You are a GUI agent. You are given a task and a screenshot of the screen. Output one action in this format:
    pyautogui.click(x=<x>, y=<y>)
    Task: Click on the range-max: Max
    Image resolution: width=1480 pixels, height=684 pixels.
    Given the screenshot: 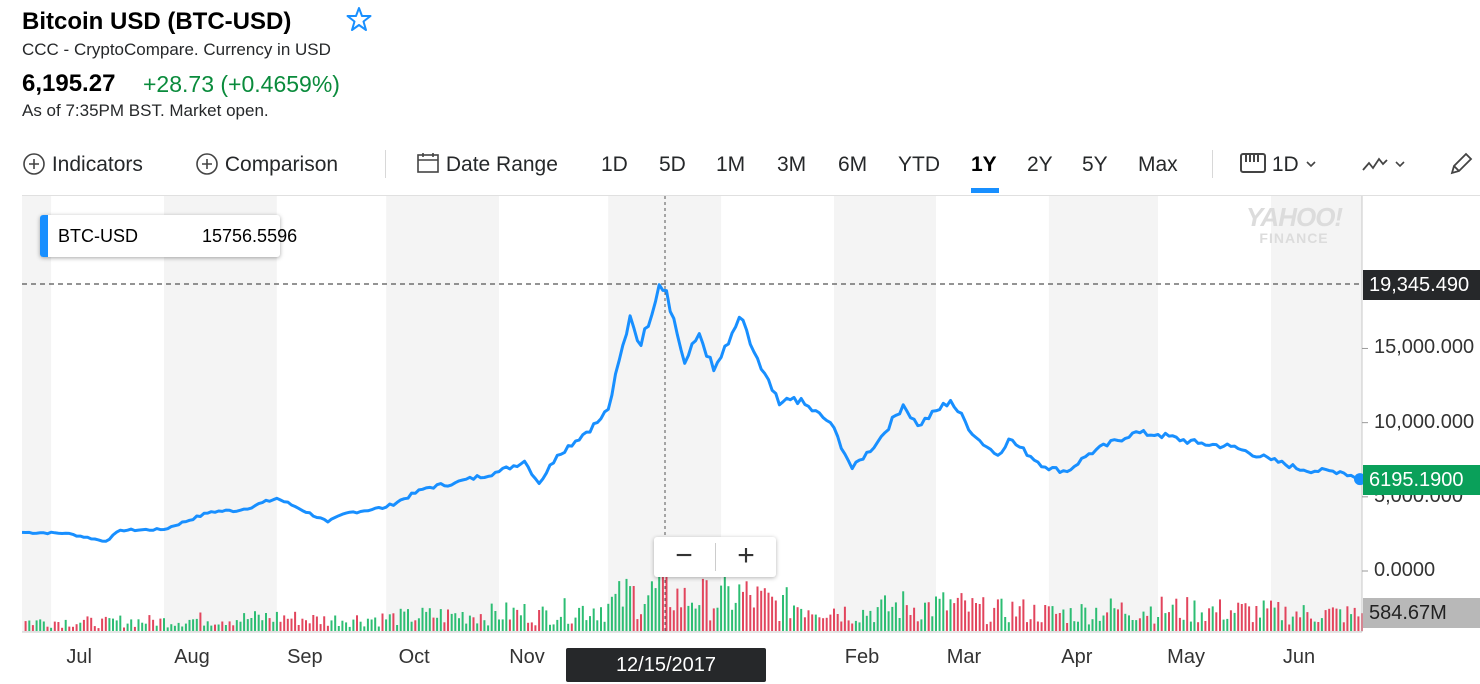 What is the action you would take?
    pyautogui.click(x=1158, y=164)
    